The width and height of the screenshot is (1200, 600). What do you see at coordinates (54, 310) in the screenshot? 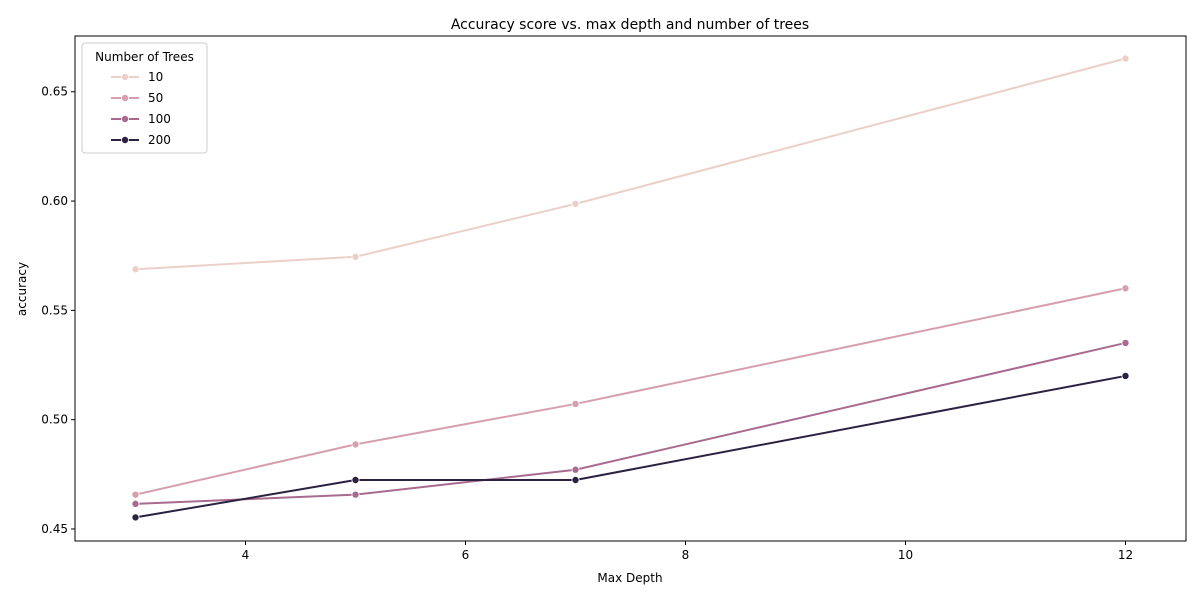
I see `y-tick-label: 0.55` at bounding box center [54, 310].